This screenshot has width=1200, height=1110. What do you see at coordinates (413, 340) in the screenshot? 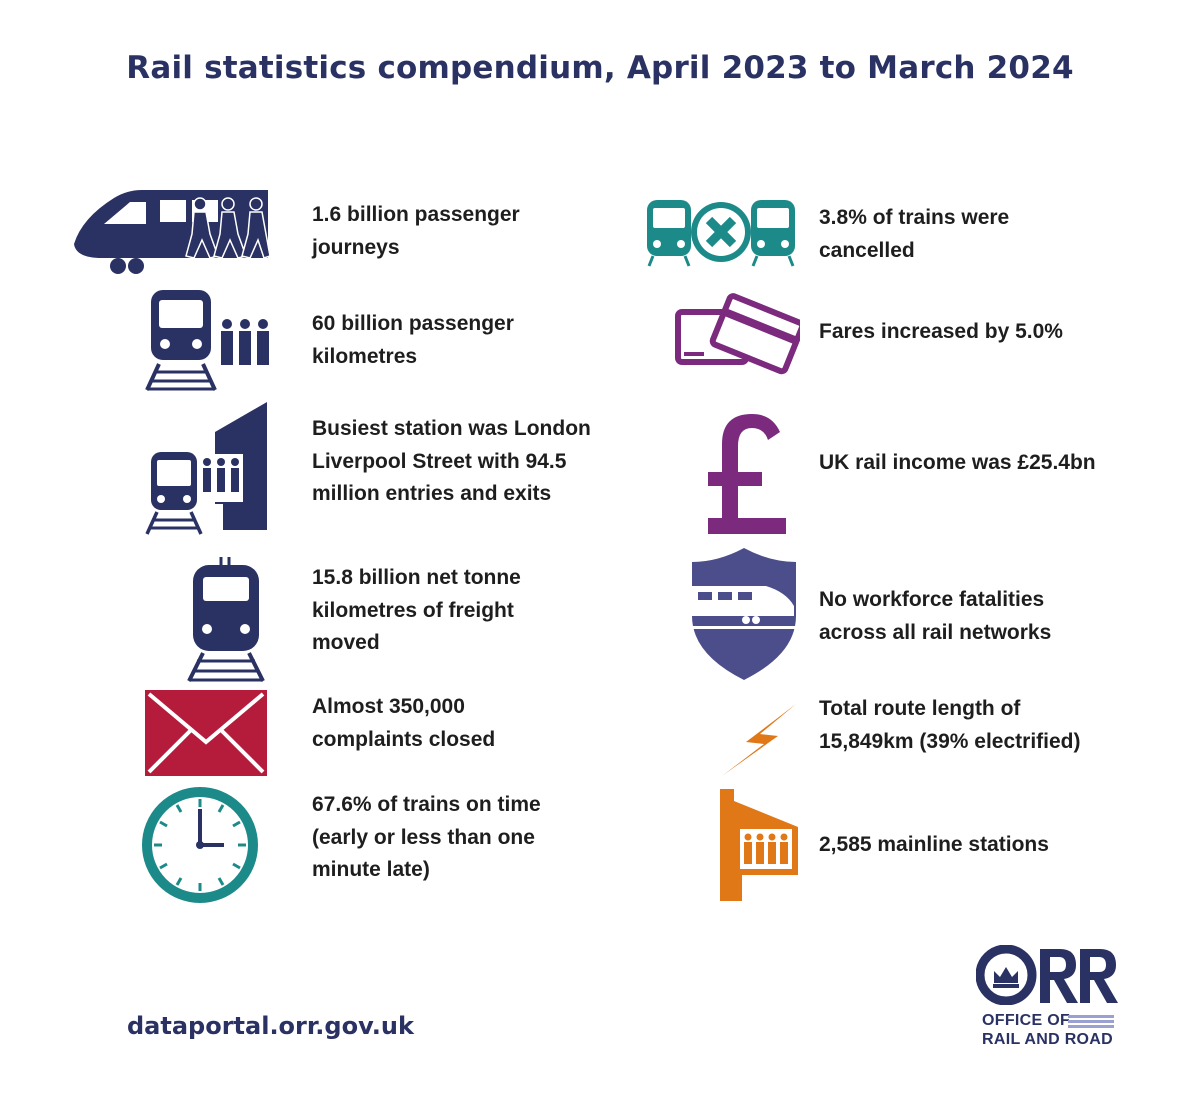
I see `stat-passenger-kilometres: 60 billion passenger kilometres` at bounding box center [413, 340].